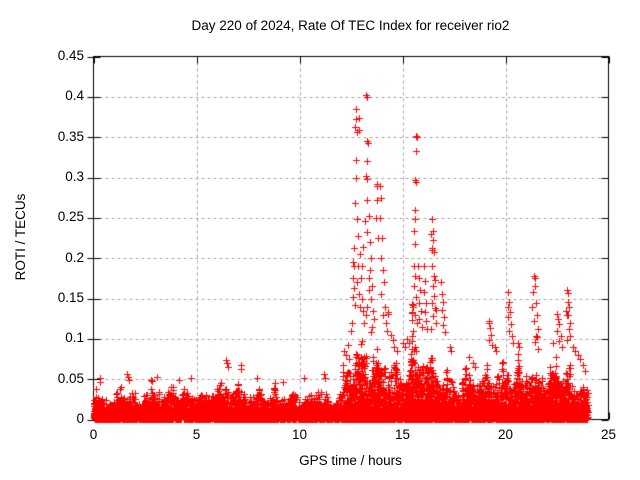  Describe the element at coordinates (74, 96) in the screenshot. I see `y-tick-label: 0.4` at that location.